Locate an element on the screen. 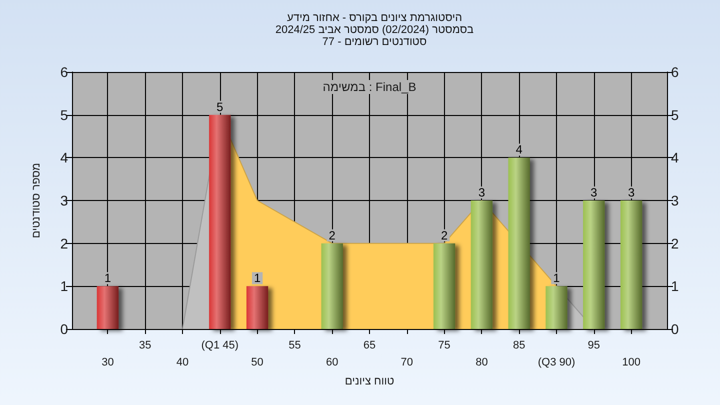  x-tick-label: 50 is located at coordinates (257, 362).